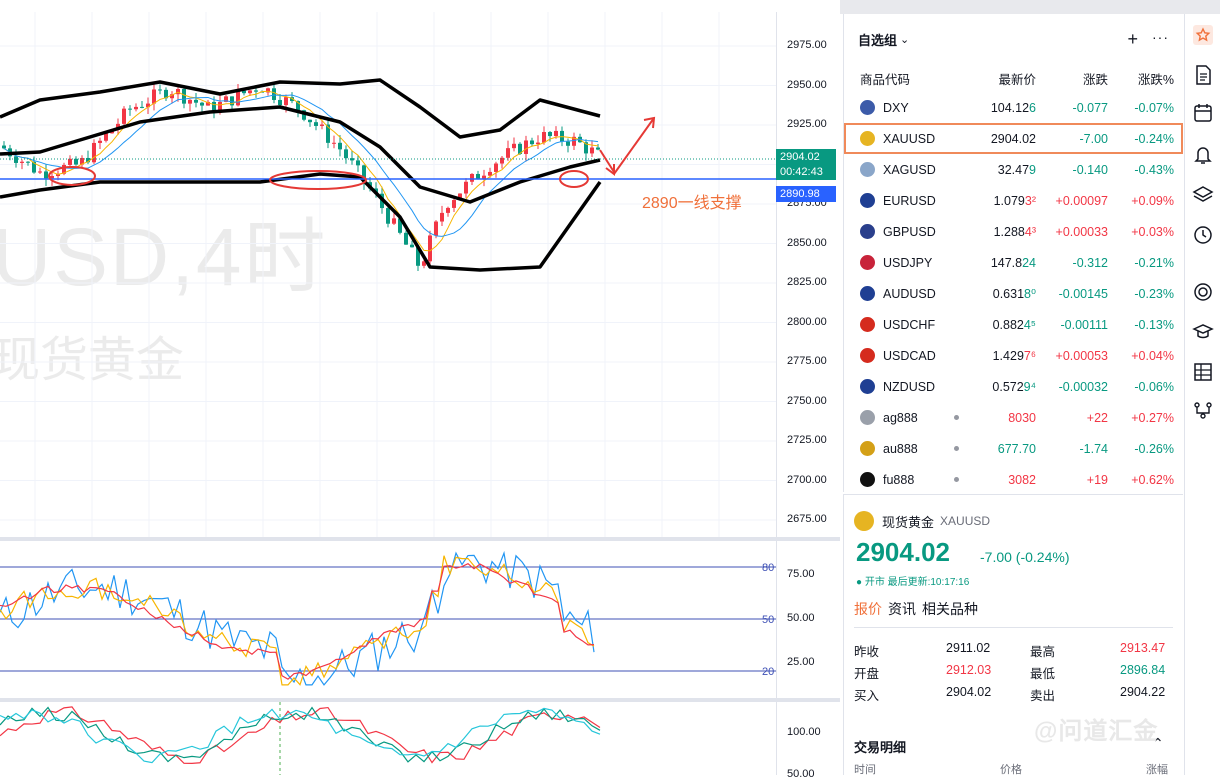  What do you see at coordinates (909, 355) in the screenshot?
I see `row-symbol-text: USDCAD` at bounding box center [909, 355].